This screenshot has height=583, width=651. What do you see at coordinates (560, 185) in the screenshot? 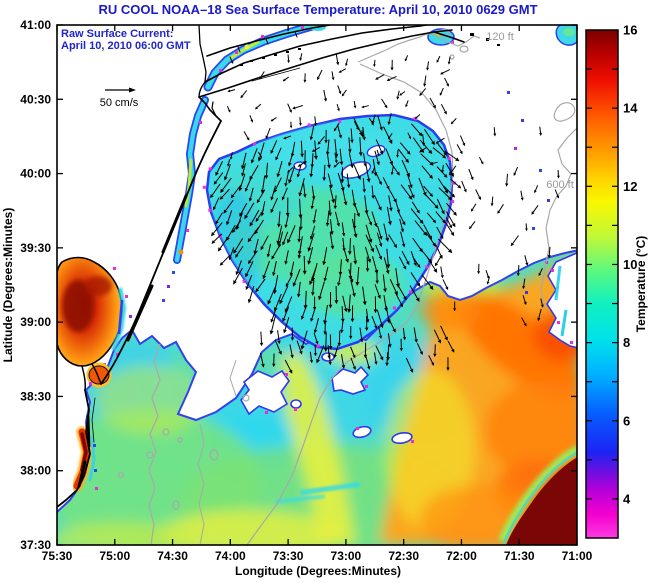
I see `depth-label-600ft: 600 ft` at bounding box center [560, 185].